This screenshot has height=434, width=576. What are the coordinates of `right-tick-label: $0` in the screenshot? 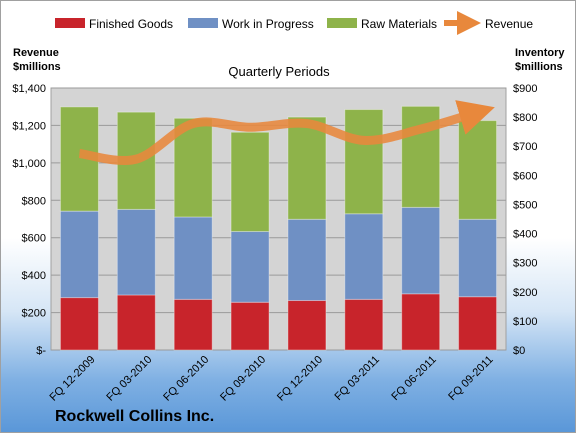 It's located at (519, 351).